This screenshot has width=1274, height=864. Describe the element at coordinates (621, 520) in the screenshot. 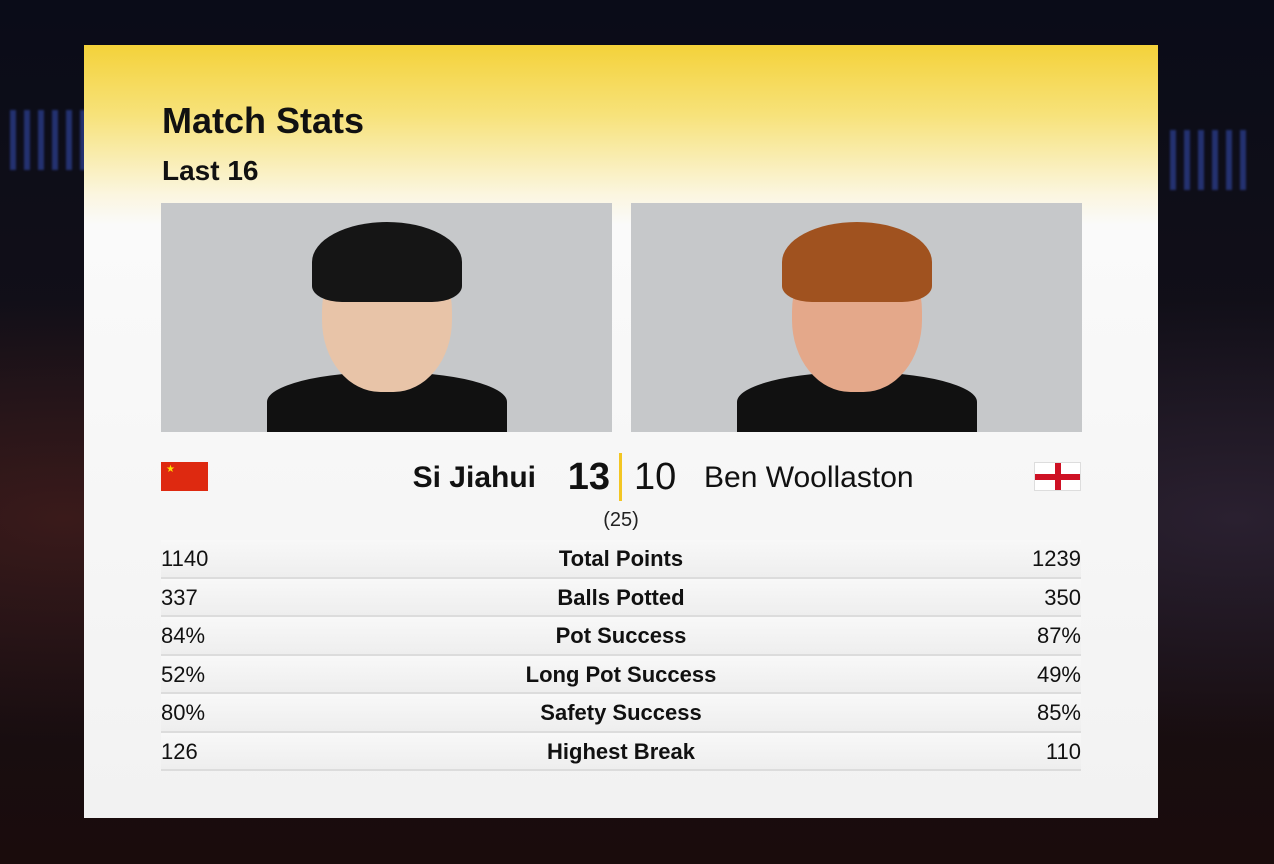

I see `best-of-frames: (25)` at that location.